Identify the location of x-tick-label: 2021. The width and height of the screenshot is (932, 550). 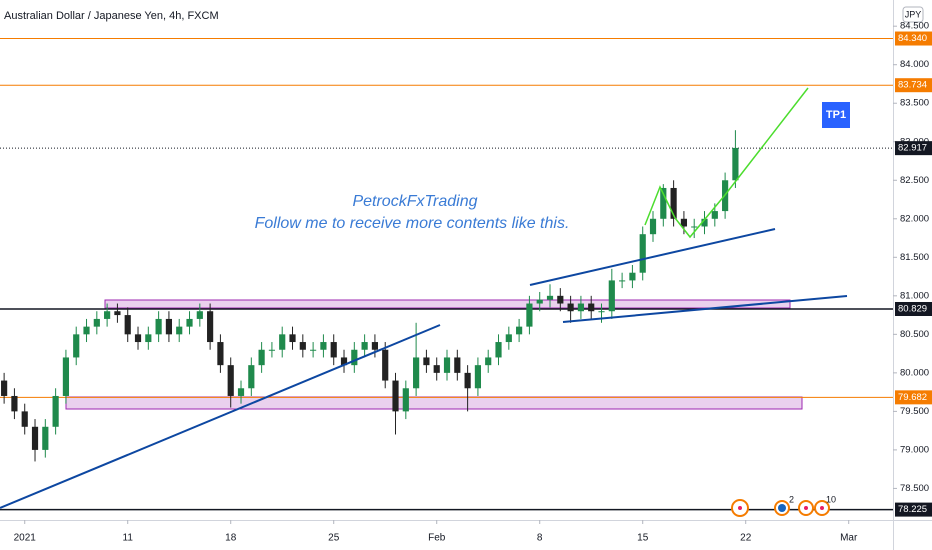
(25, 538).